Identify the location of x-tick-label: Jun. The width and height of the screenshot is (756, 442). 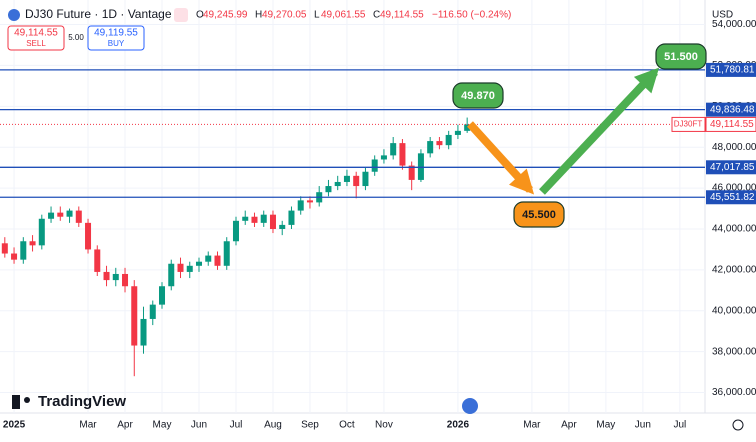
(199, 425).